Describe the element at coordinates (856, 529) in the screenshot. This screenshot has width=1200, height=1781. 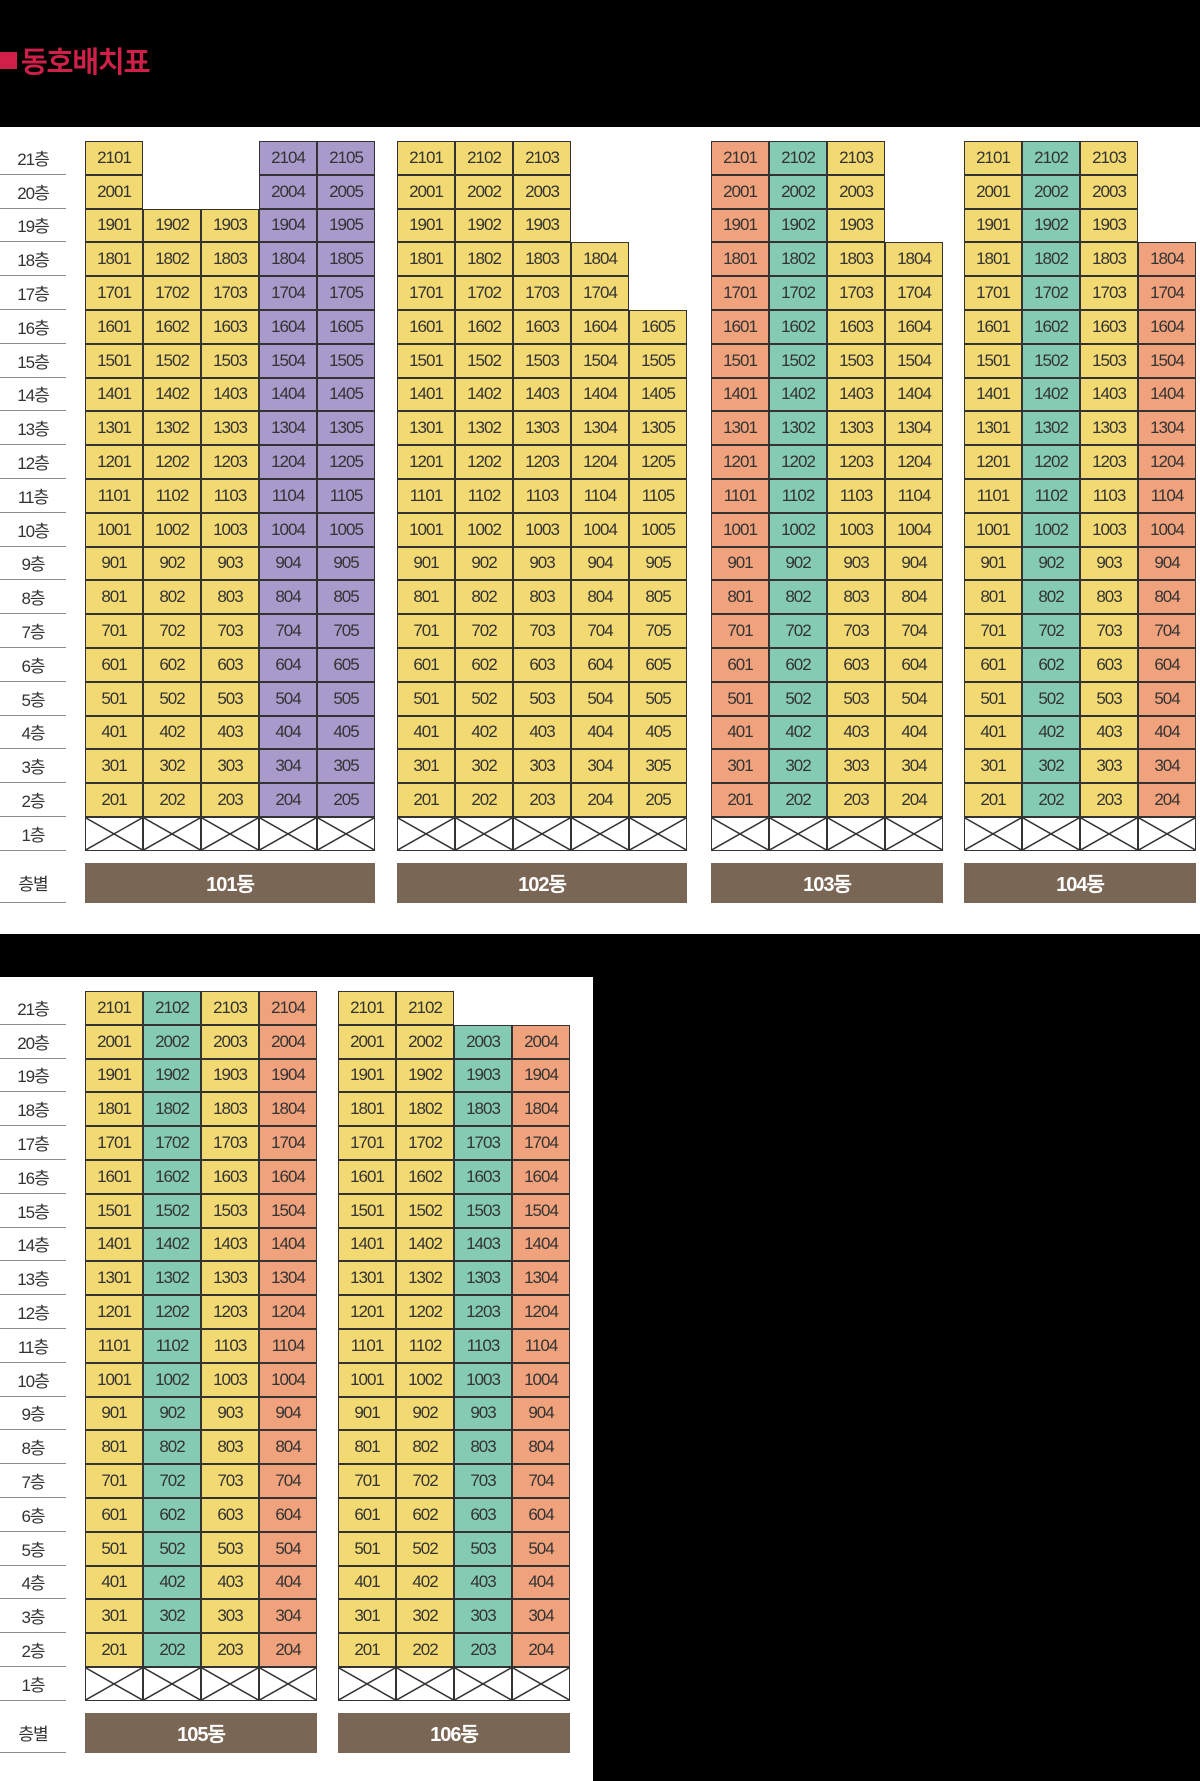
I see `unit-cell: 1003` at that location.